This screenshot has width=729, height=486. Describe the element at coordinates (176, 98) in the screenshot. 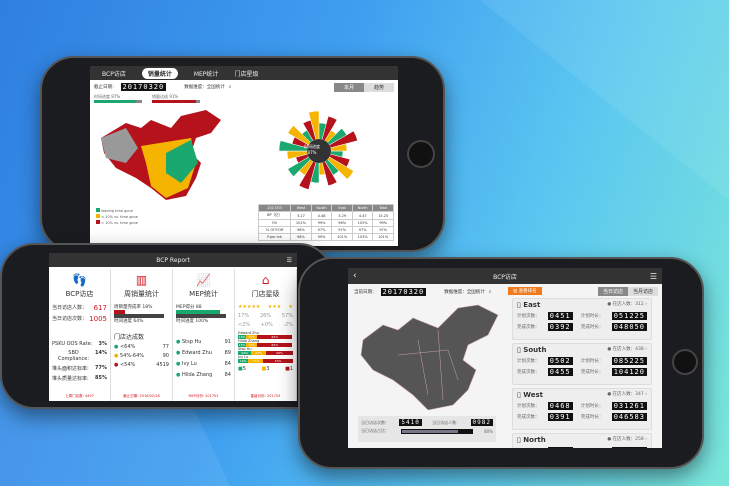

I see `sales-progress: 销量达成 91%` at that location.